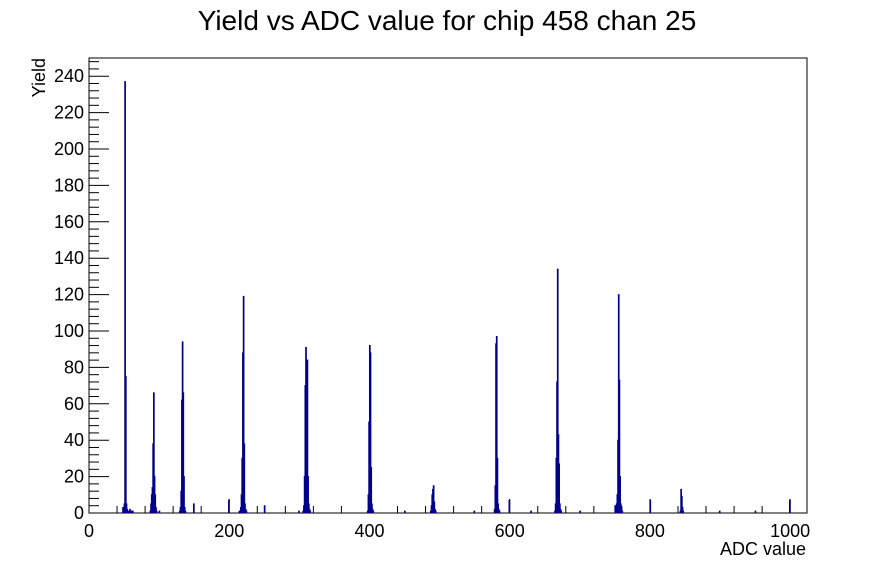 This screenshot has width=896, height=572. Describe the element at coordinates (69, 149) in the screenshot. I see `y-tick-label: 200` at that location.